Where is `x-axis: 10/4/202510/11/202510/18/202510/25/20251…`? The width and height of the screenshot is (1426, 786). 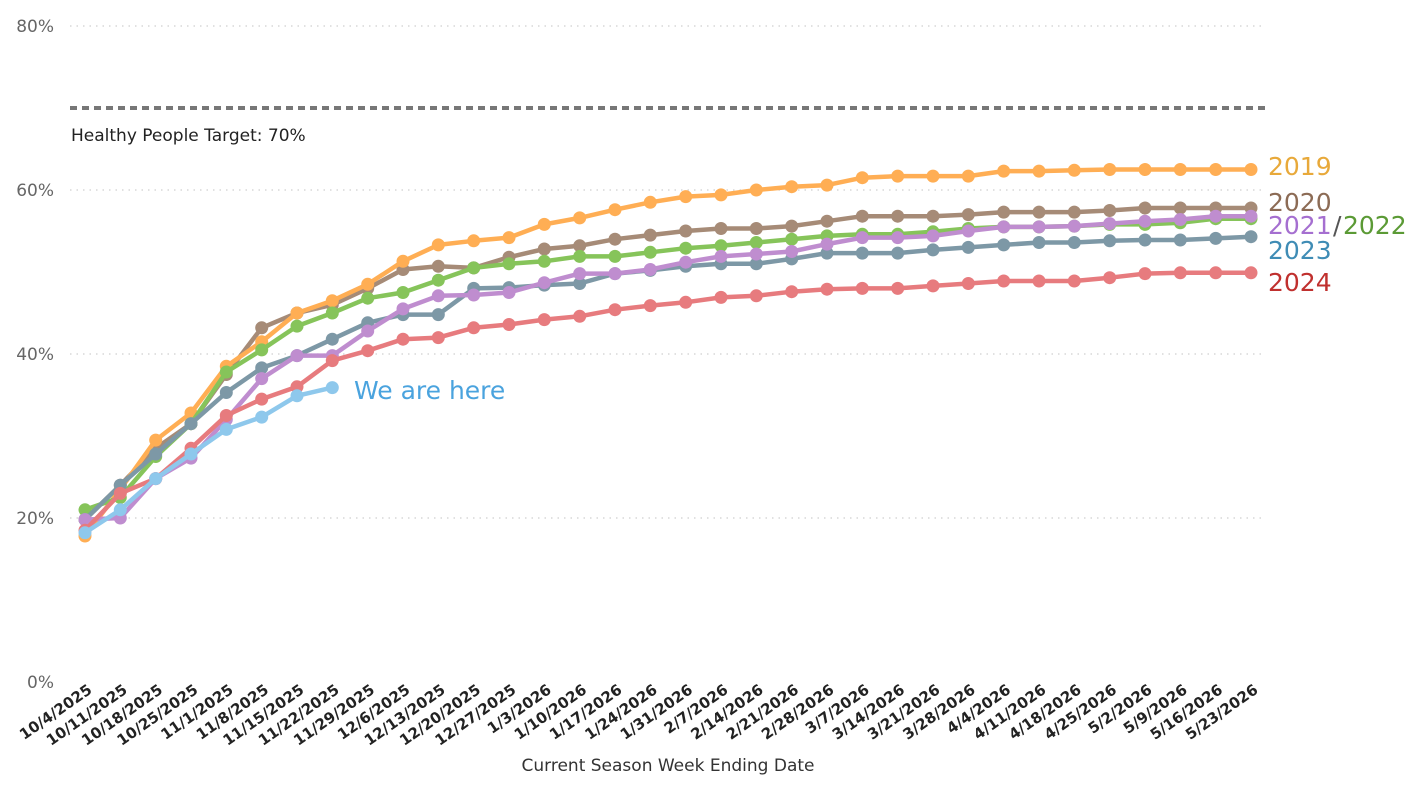
x-axis: 10/4/202510/11/202510/18/202510/25/20251… is located at coordinates (638, 715).